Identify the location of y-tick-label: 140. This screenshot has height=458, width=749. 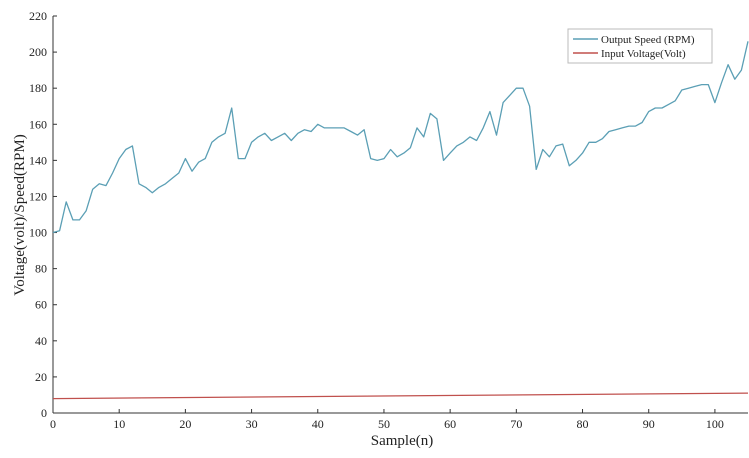
(38, 160).